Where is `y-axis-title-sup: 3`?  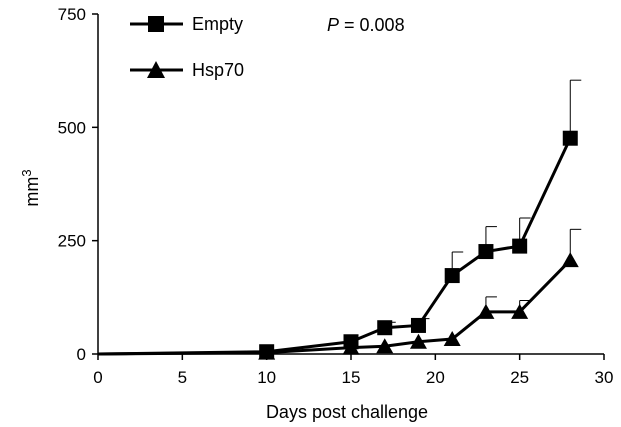 y-axis-title-sup: 3 is located at coordinates (26, 172).